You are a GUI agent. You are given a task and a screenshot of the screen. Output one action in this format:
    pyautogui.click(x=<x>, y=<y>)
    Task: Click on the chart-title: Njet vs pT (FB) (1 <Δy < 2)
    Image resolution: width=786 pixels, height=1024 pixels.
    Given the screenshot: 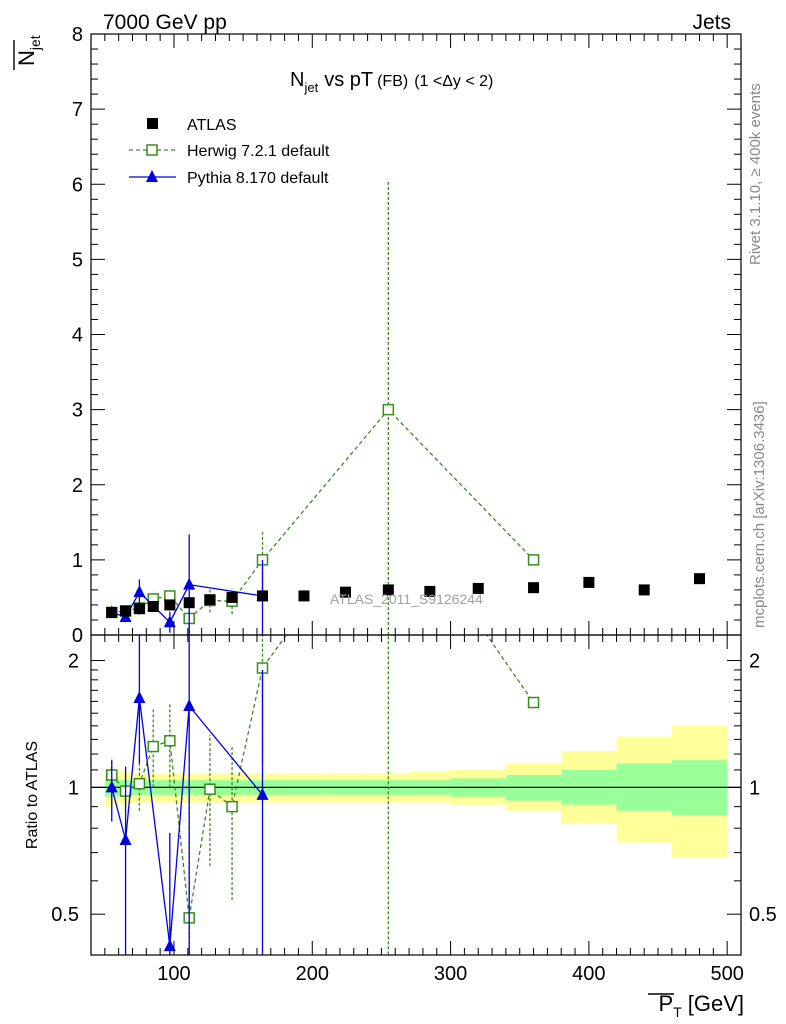 What is the action you would take?
    pyautogui.click(x=391, y=82)
    